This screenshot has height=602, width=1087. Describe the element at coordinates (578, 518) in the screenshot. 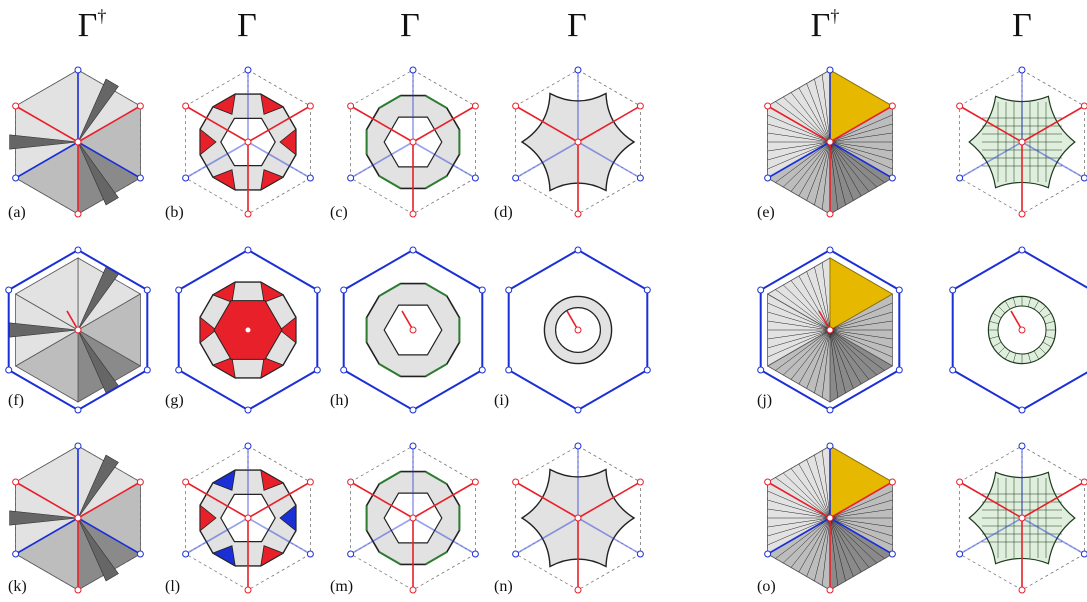

I see `panel-n` at that location.